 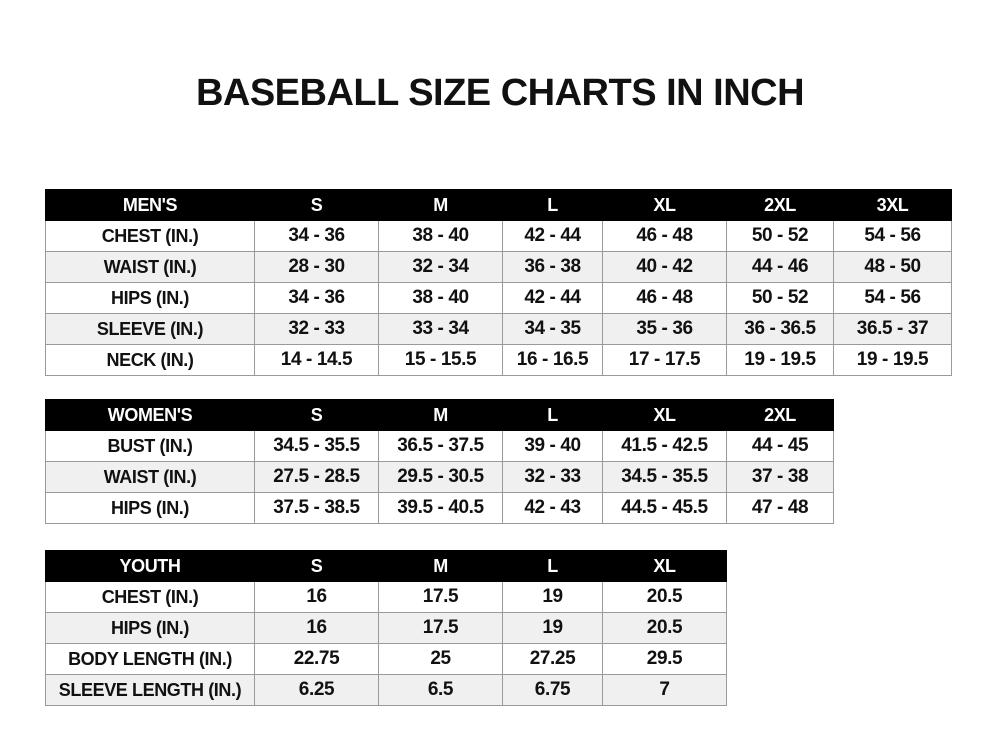 I want to click on size-value-cell: 34 - 35, so click(x=552, y=329).